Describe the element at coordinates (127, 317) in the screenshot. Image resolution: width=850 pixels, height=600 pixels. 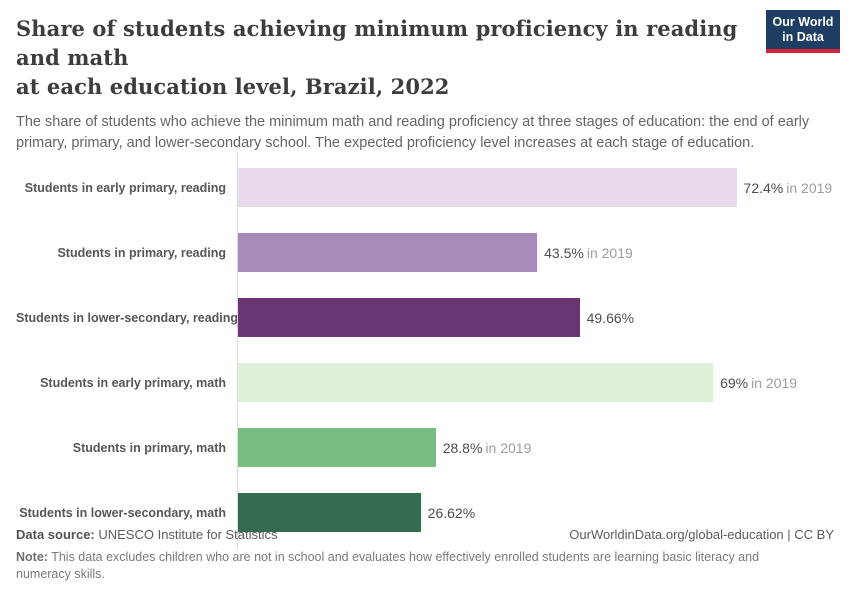
I see `bar-category-label: Students in lower-secondary, reading` at that location.